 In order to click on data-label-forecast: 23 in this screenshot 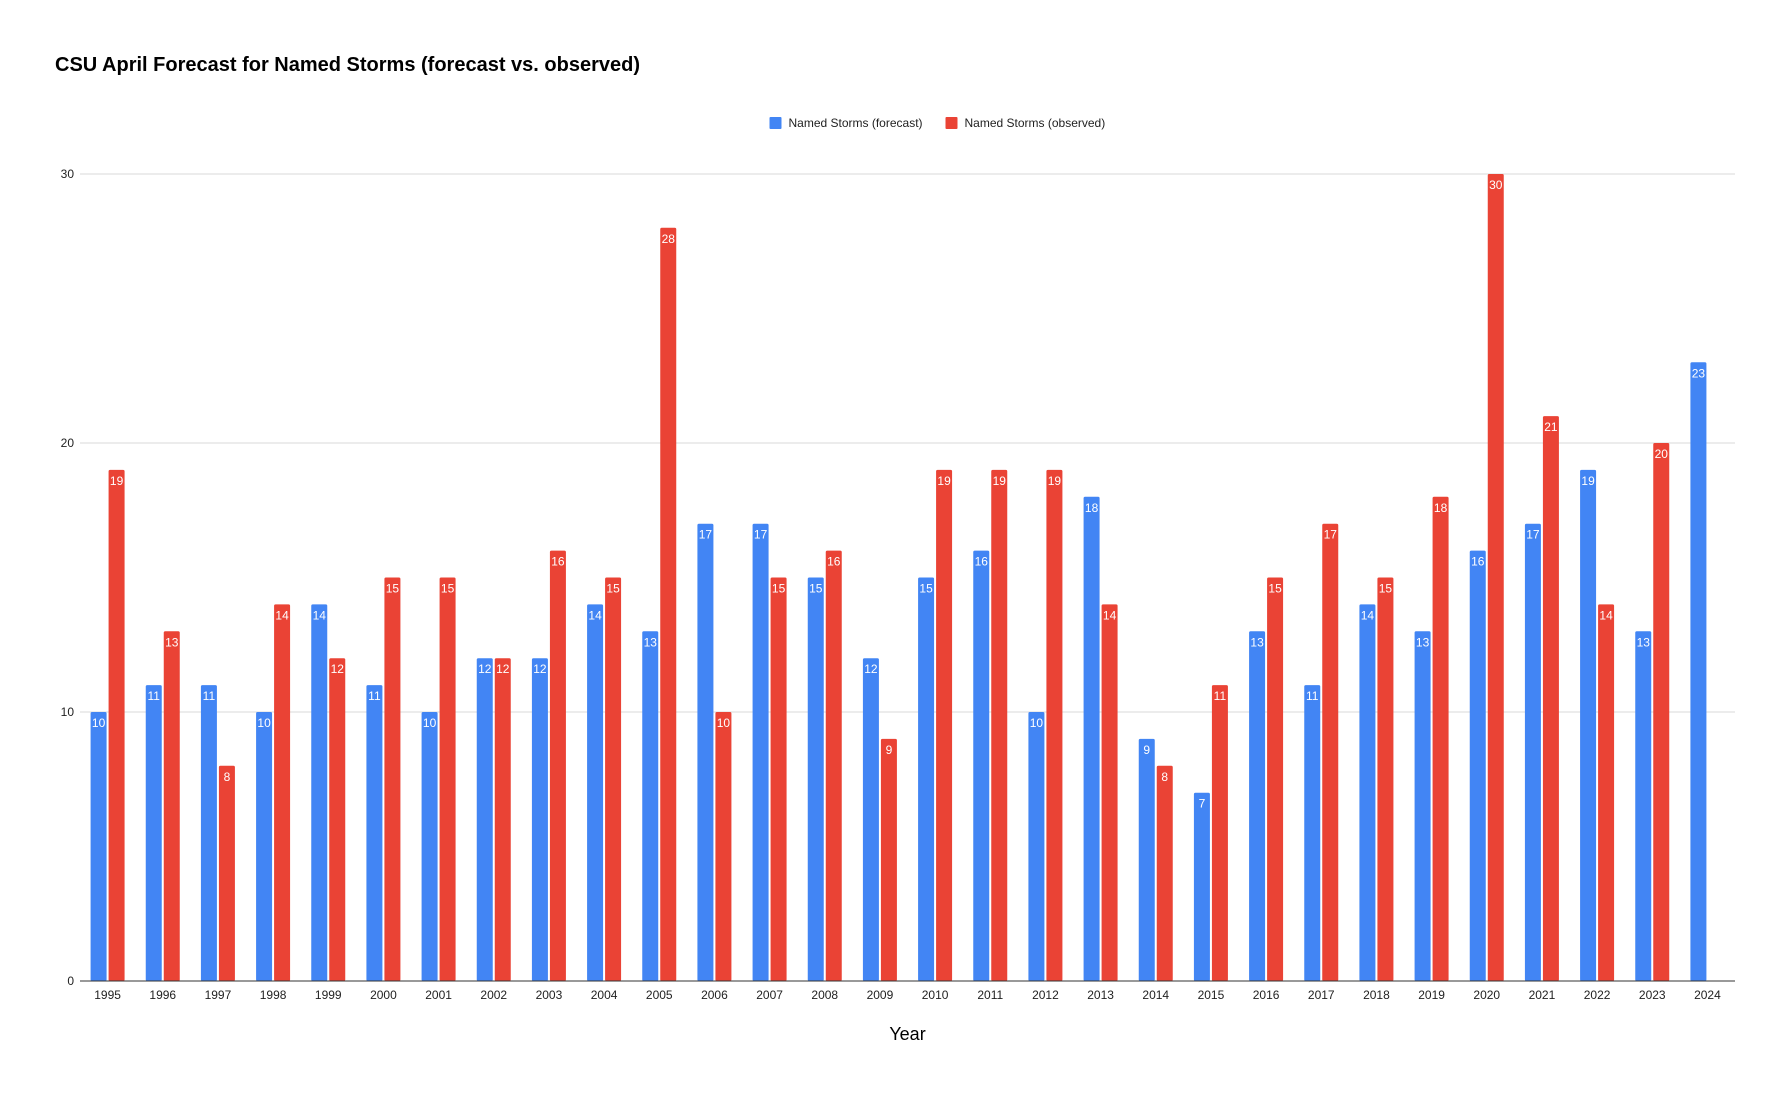, I will do `click(1699, 373)`.